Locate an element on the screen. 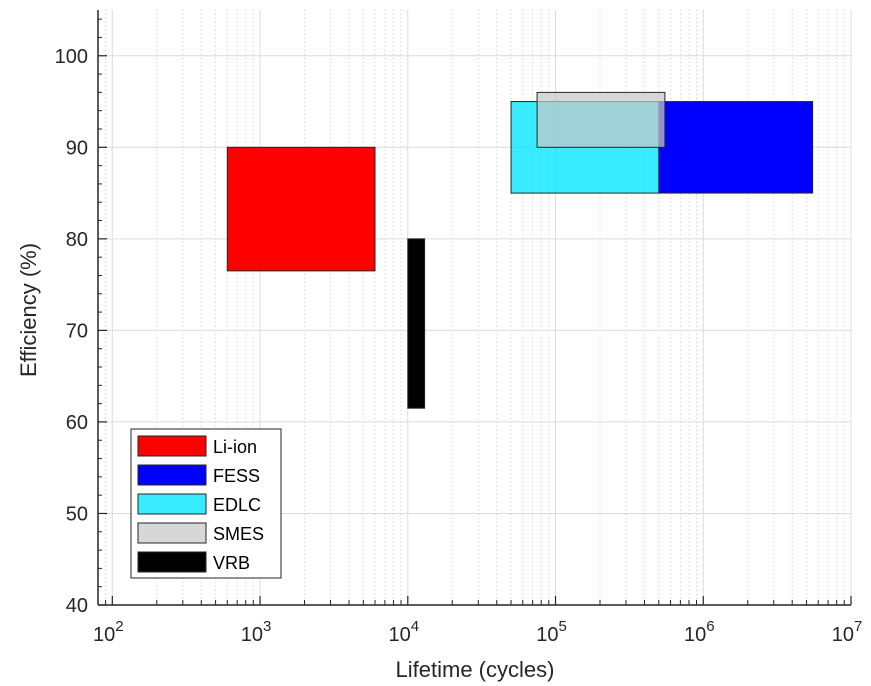 This screenshot has width=871, height=686. y-tick-label: 100 is located at coordinates (71, 57).